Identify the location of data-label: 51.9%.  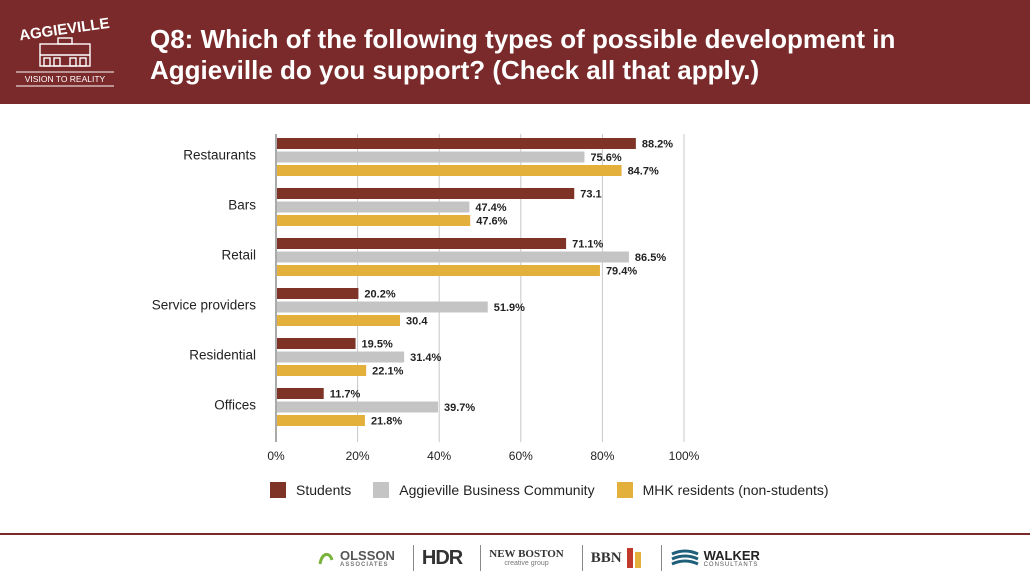
(509, 308).